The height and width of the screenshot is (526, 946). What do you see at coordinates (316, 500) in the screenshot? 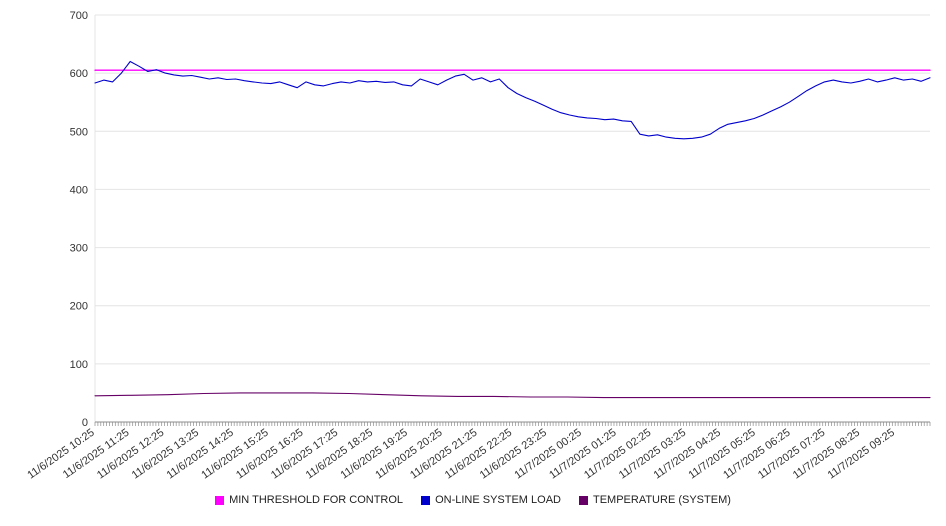
I see `legend-label: MIN THRESHOLD FOR CONTROL` at bounding box center [316, 500].